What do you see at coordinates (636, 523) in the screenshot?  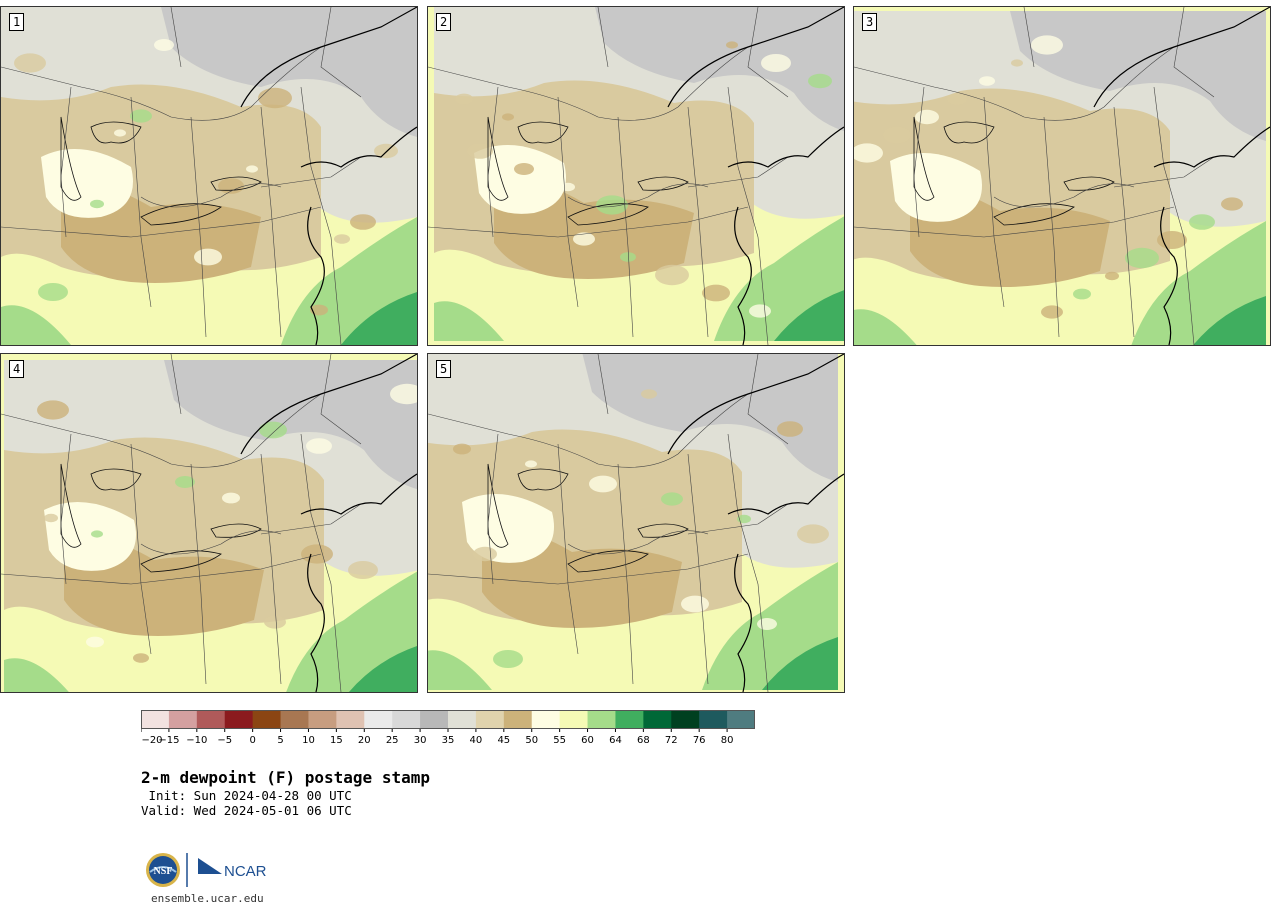 I see `map-panel-5: 5` at bounding box center [636, 523].